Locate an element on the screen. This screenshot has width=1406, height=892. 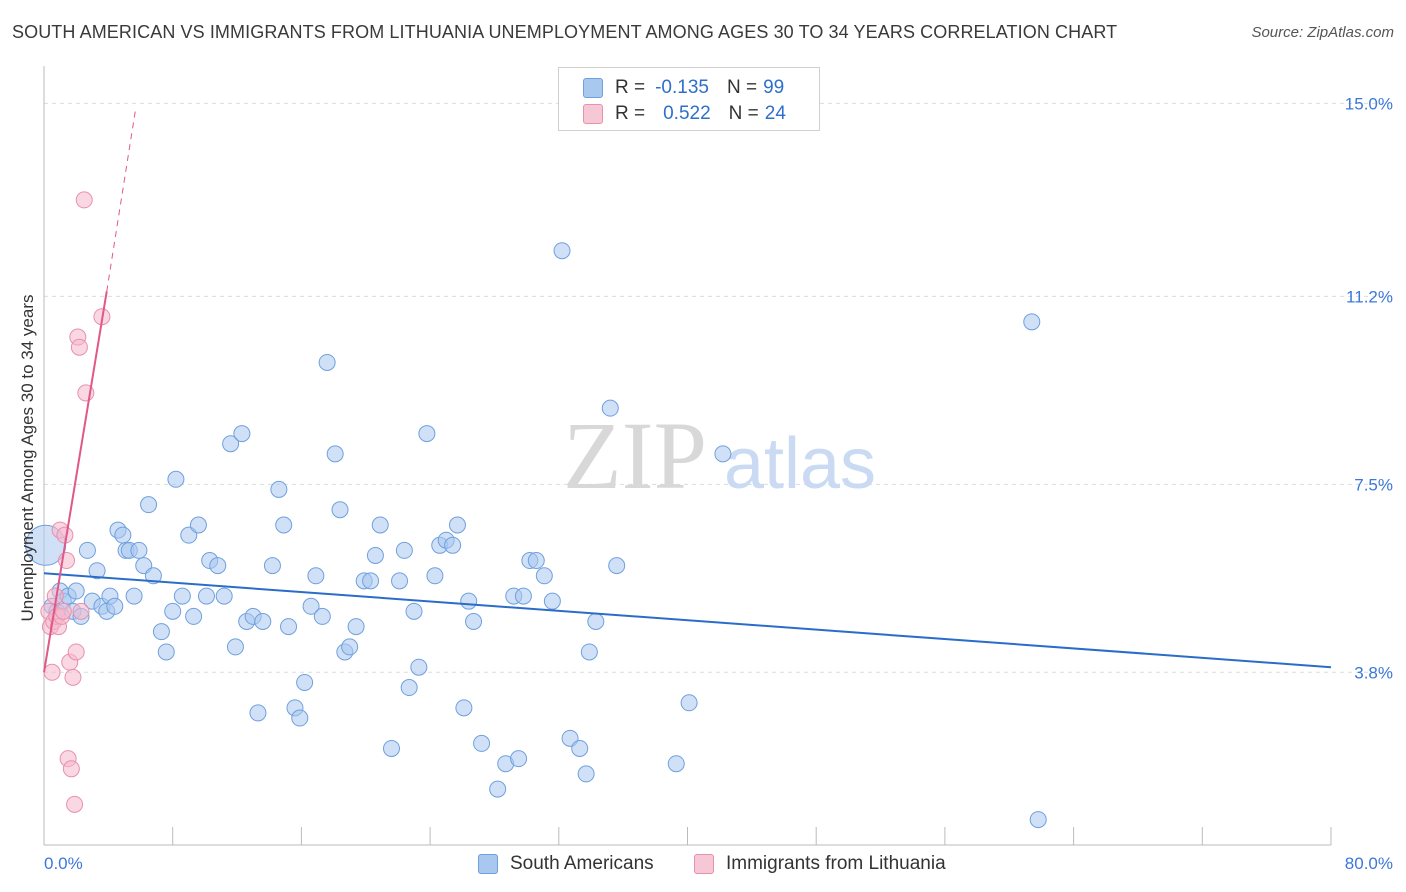
watermark-zip: ZIP is located at coordinates (635, 455).